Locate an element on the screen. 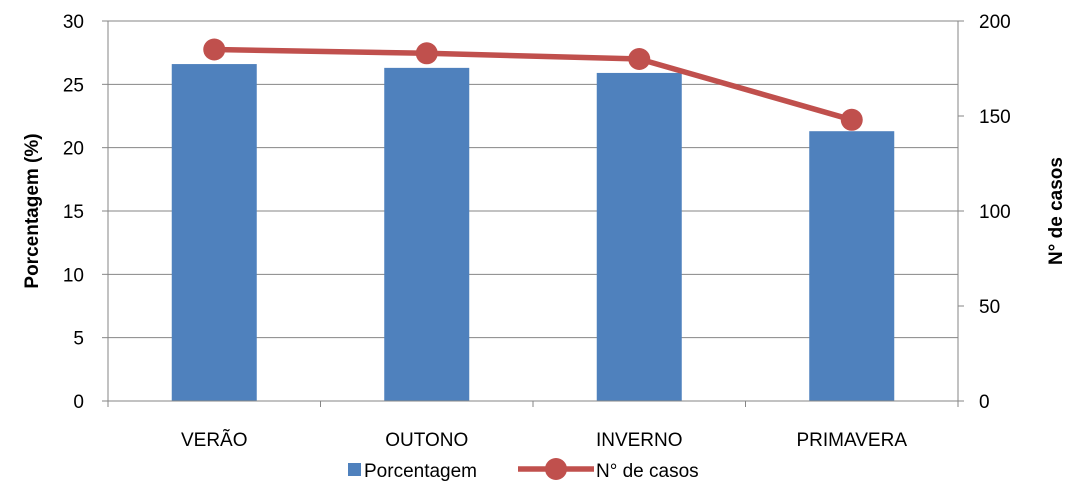 The image size is (1072, 491). line-series-n-casos is located at coordinates (533, 84).